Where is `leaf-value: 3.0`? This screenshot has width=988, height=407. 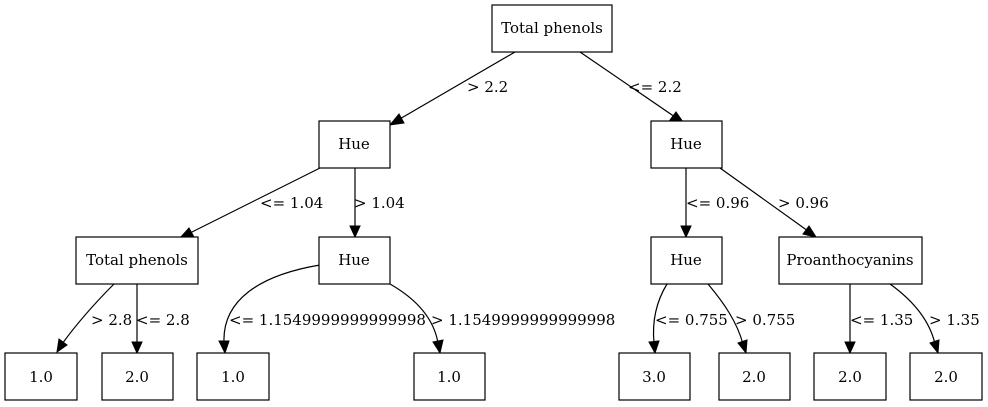
leaf-value: 3.0 is located at coordinates (654, 377).